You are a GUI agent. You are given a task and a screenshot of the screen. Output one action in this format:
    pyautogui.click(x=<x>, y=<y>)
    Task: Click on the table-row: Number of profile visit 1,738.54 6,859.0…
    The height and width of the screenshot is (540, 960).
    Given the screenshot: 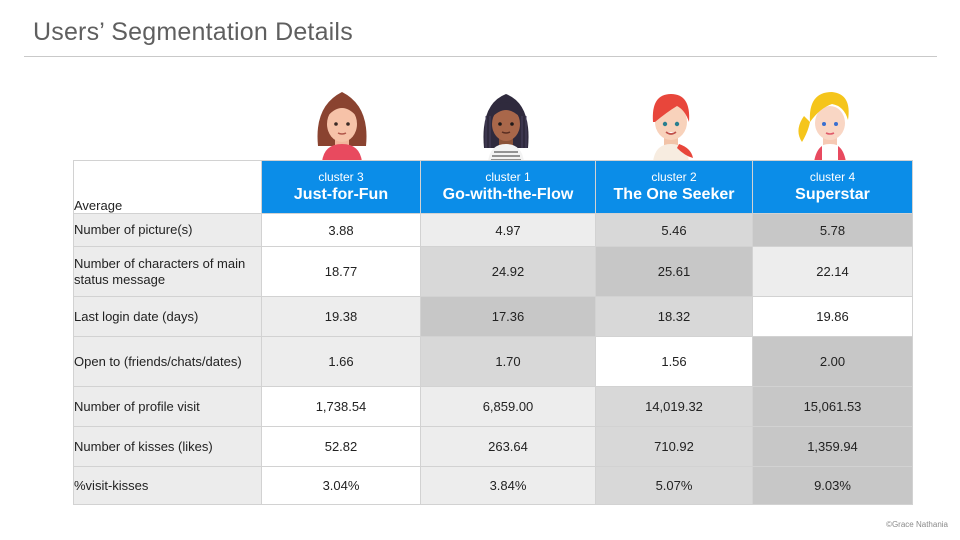 What is the action you would take?
    pyautogui.click(x=493, y=406)
    